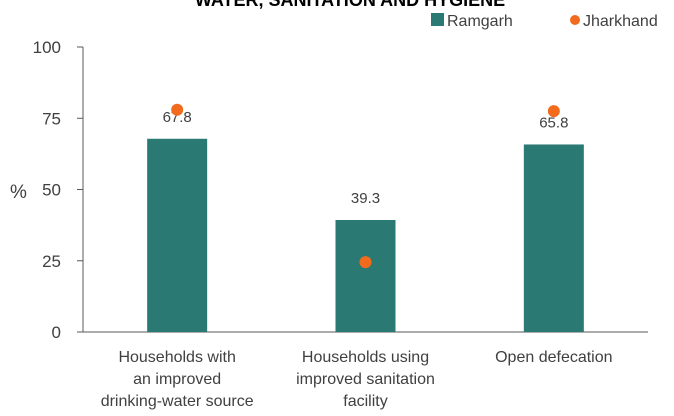  Describe the element at coordinates (177, 401) in the screenshot. I see `category-label: drinking-water source` at that location.